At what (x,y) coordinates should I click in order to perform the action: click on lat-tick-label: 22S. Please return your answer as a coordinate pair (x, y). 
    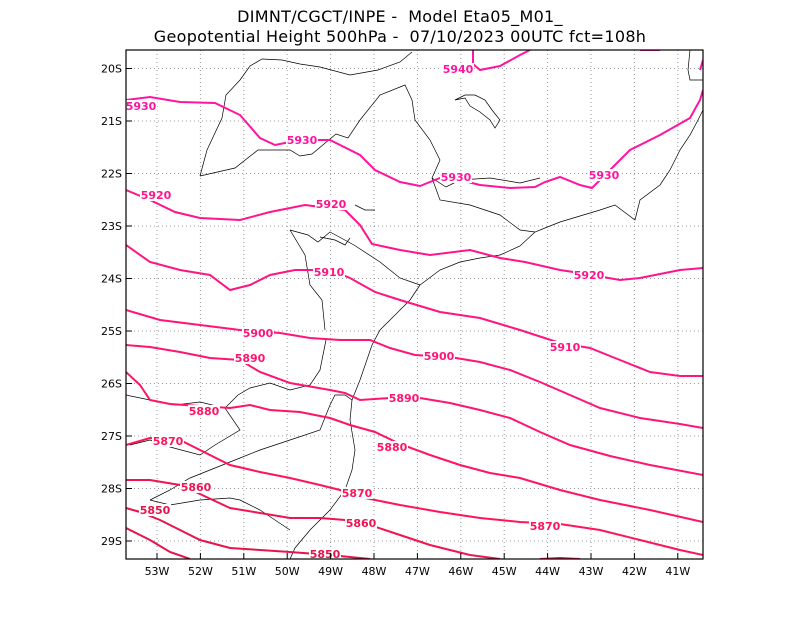
    Looking at the image, I should click on (111, 174).